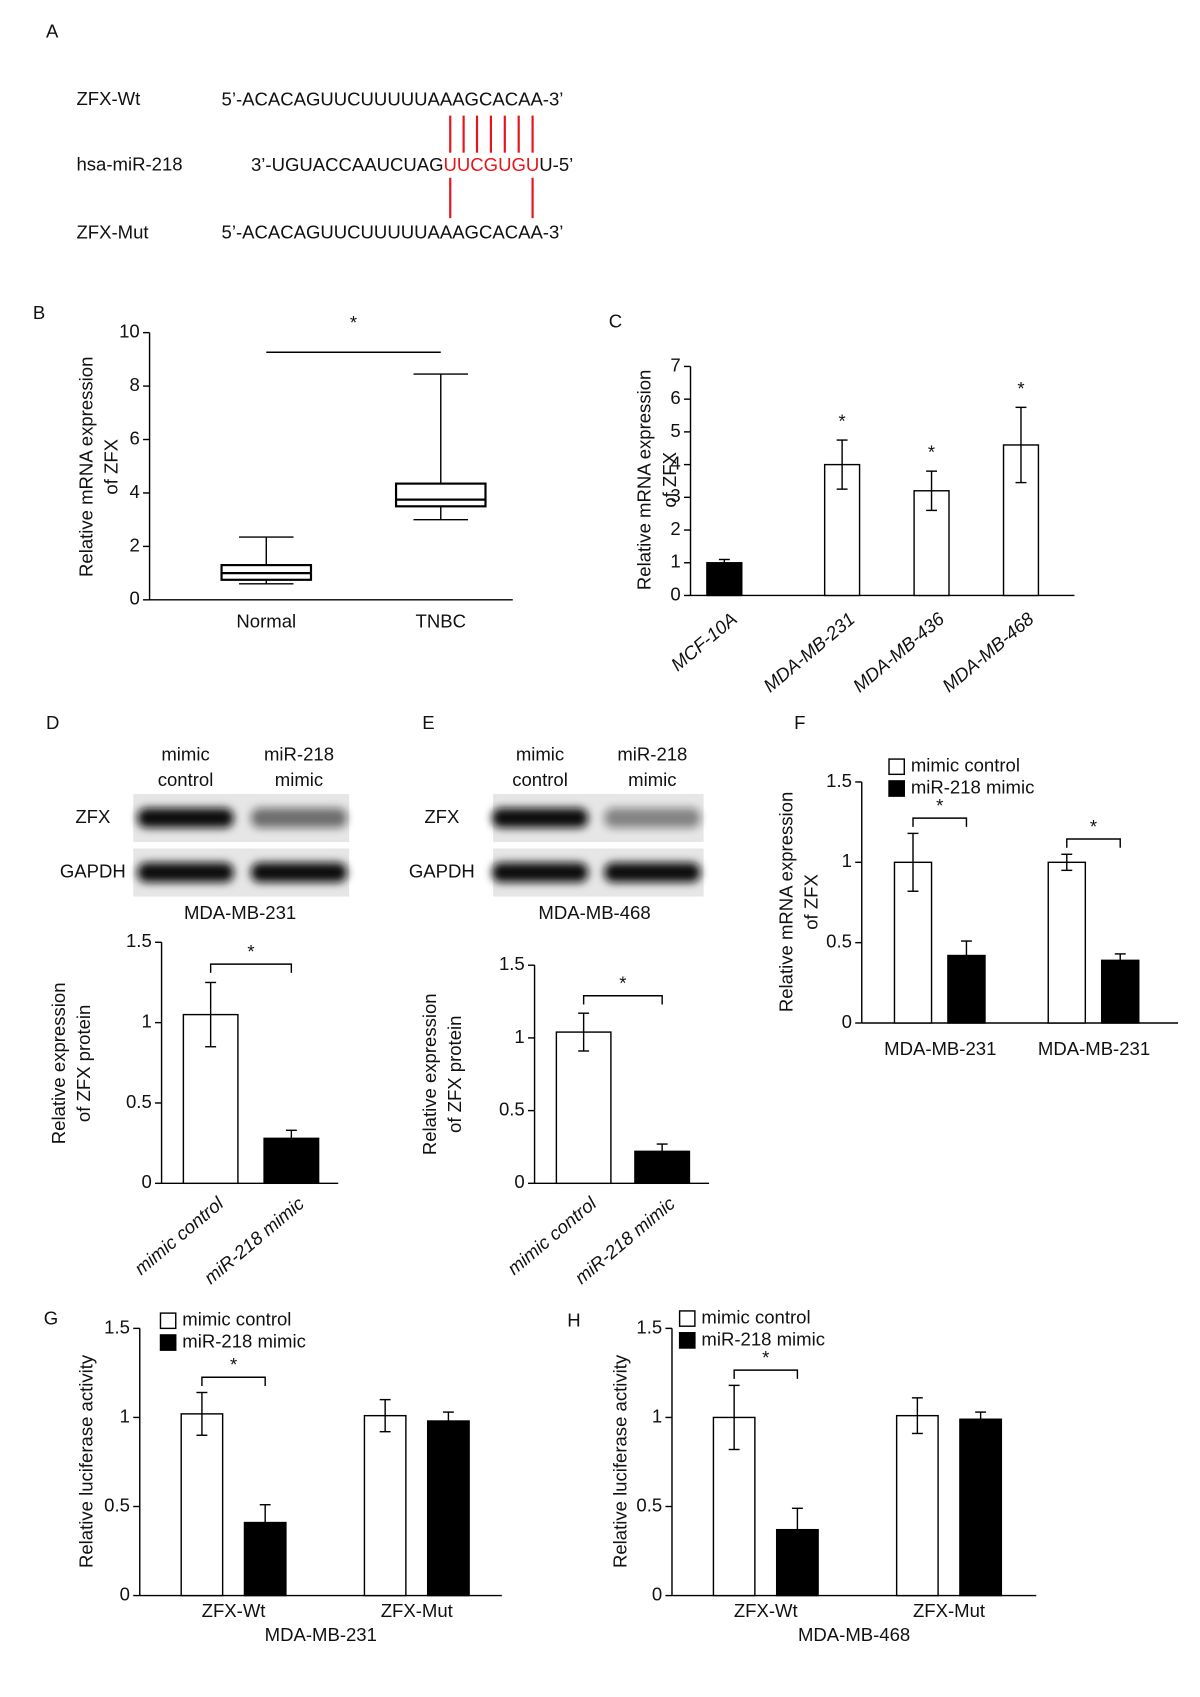 The image size is (1200, 1697). Describe the element at coordinates (594, 912) in the screenshot. I see `blot-cell-line: MDA-MB-468` at that location.